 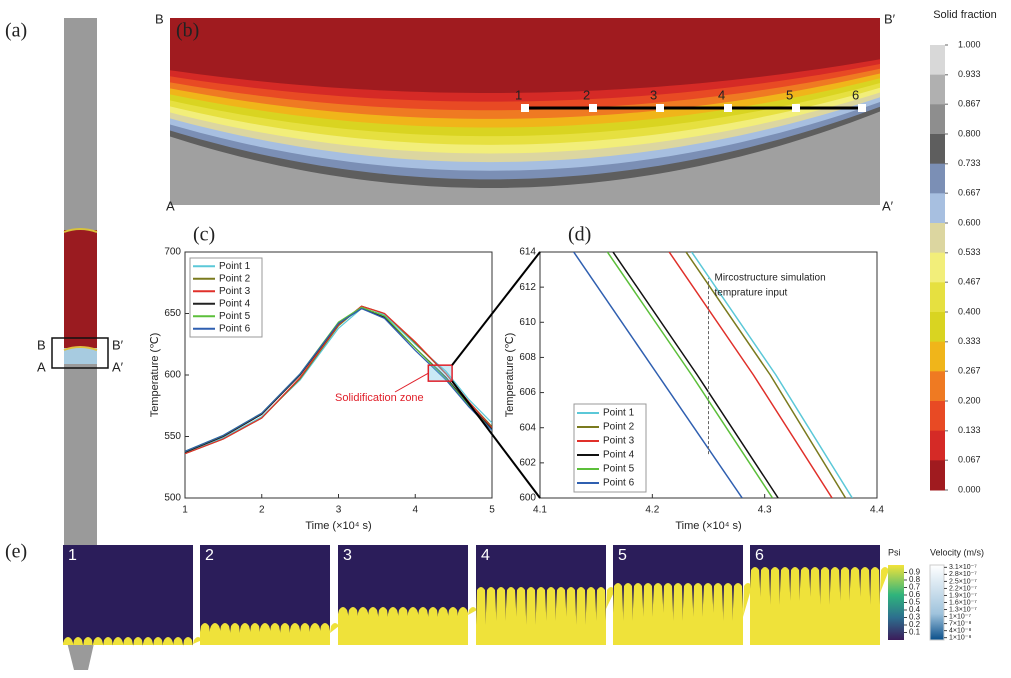 What do you see at coordinates (619, 427) in the screenshot?
I see `legend-label: Point 2` at bounding box center [619, 427].